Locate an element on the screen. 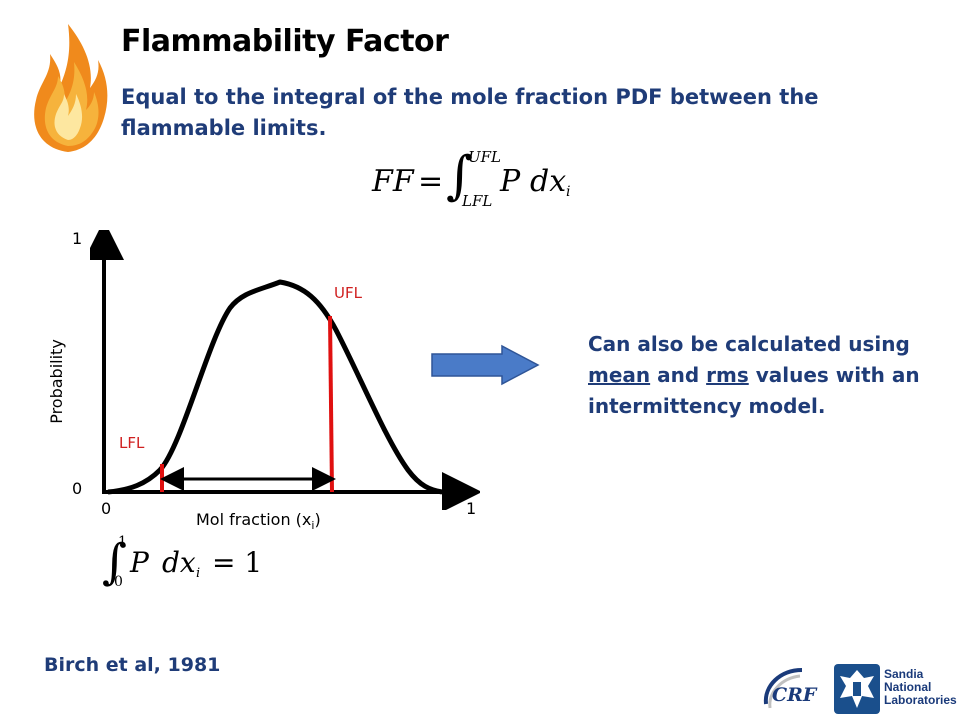 This screenshot has height=720, width=960. norm-integral-sign: ∫ is located at coordinates (115, 562).